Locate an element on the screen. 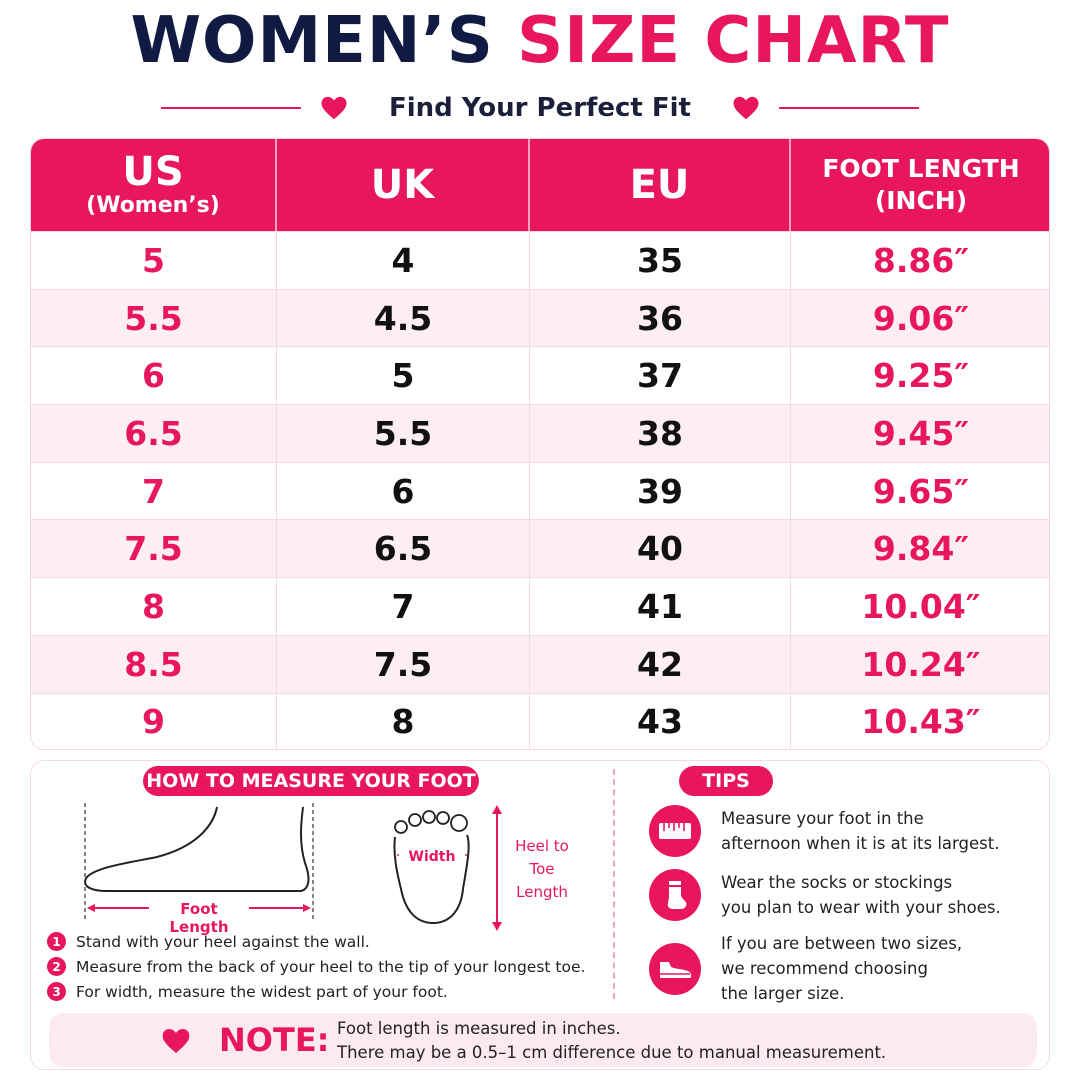  cell-uk: 5.5 is located at coordinates (403, 433).